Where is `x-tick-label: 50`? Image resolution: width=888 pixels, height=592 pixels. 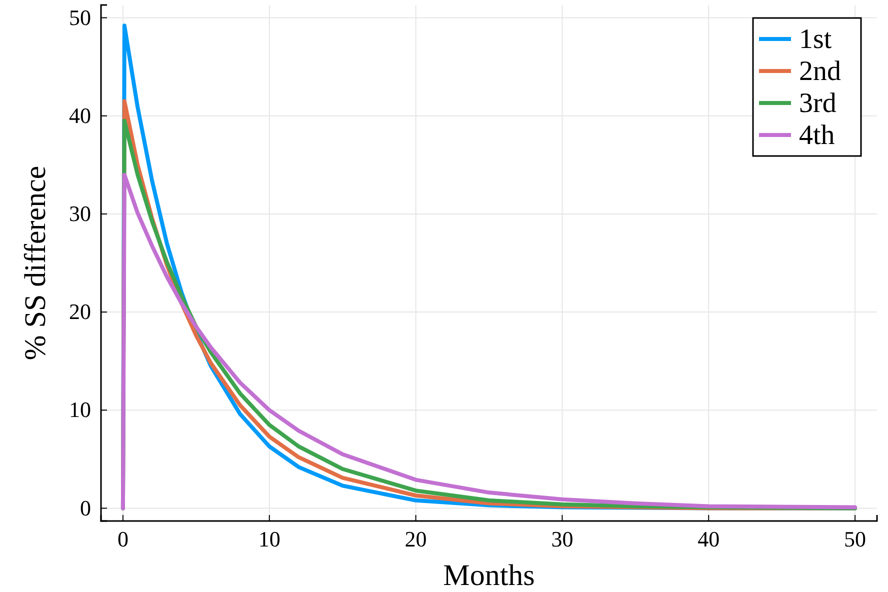 x-tick-label: 50 is located at coordinates (855, 539).